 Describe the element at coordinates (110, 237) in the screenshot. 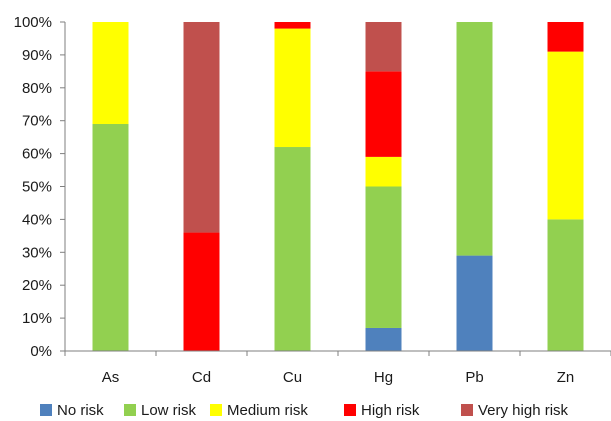

I see `bar-as-low-risk` at that location.